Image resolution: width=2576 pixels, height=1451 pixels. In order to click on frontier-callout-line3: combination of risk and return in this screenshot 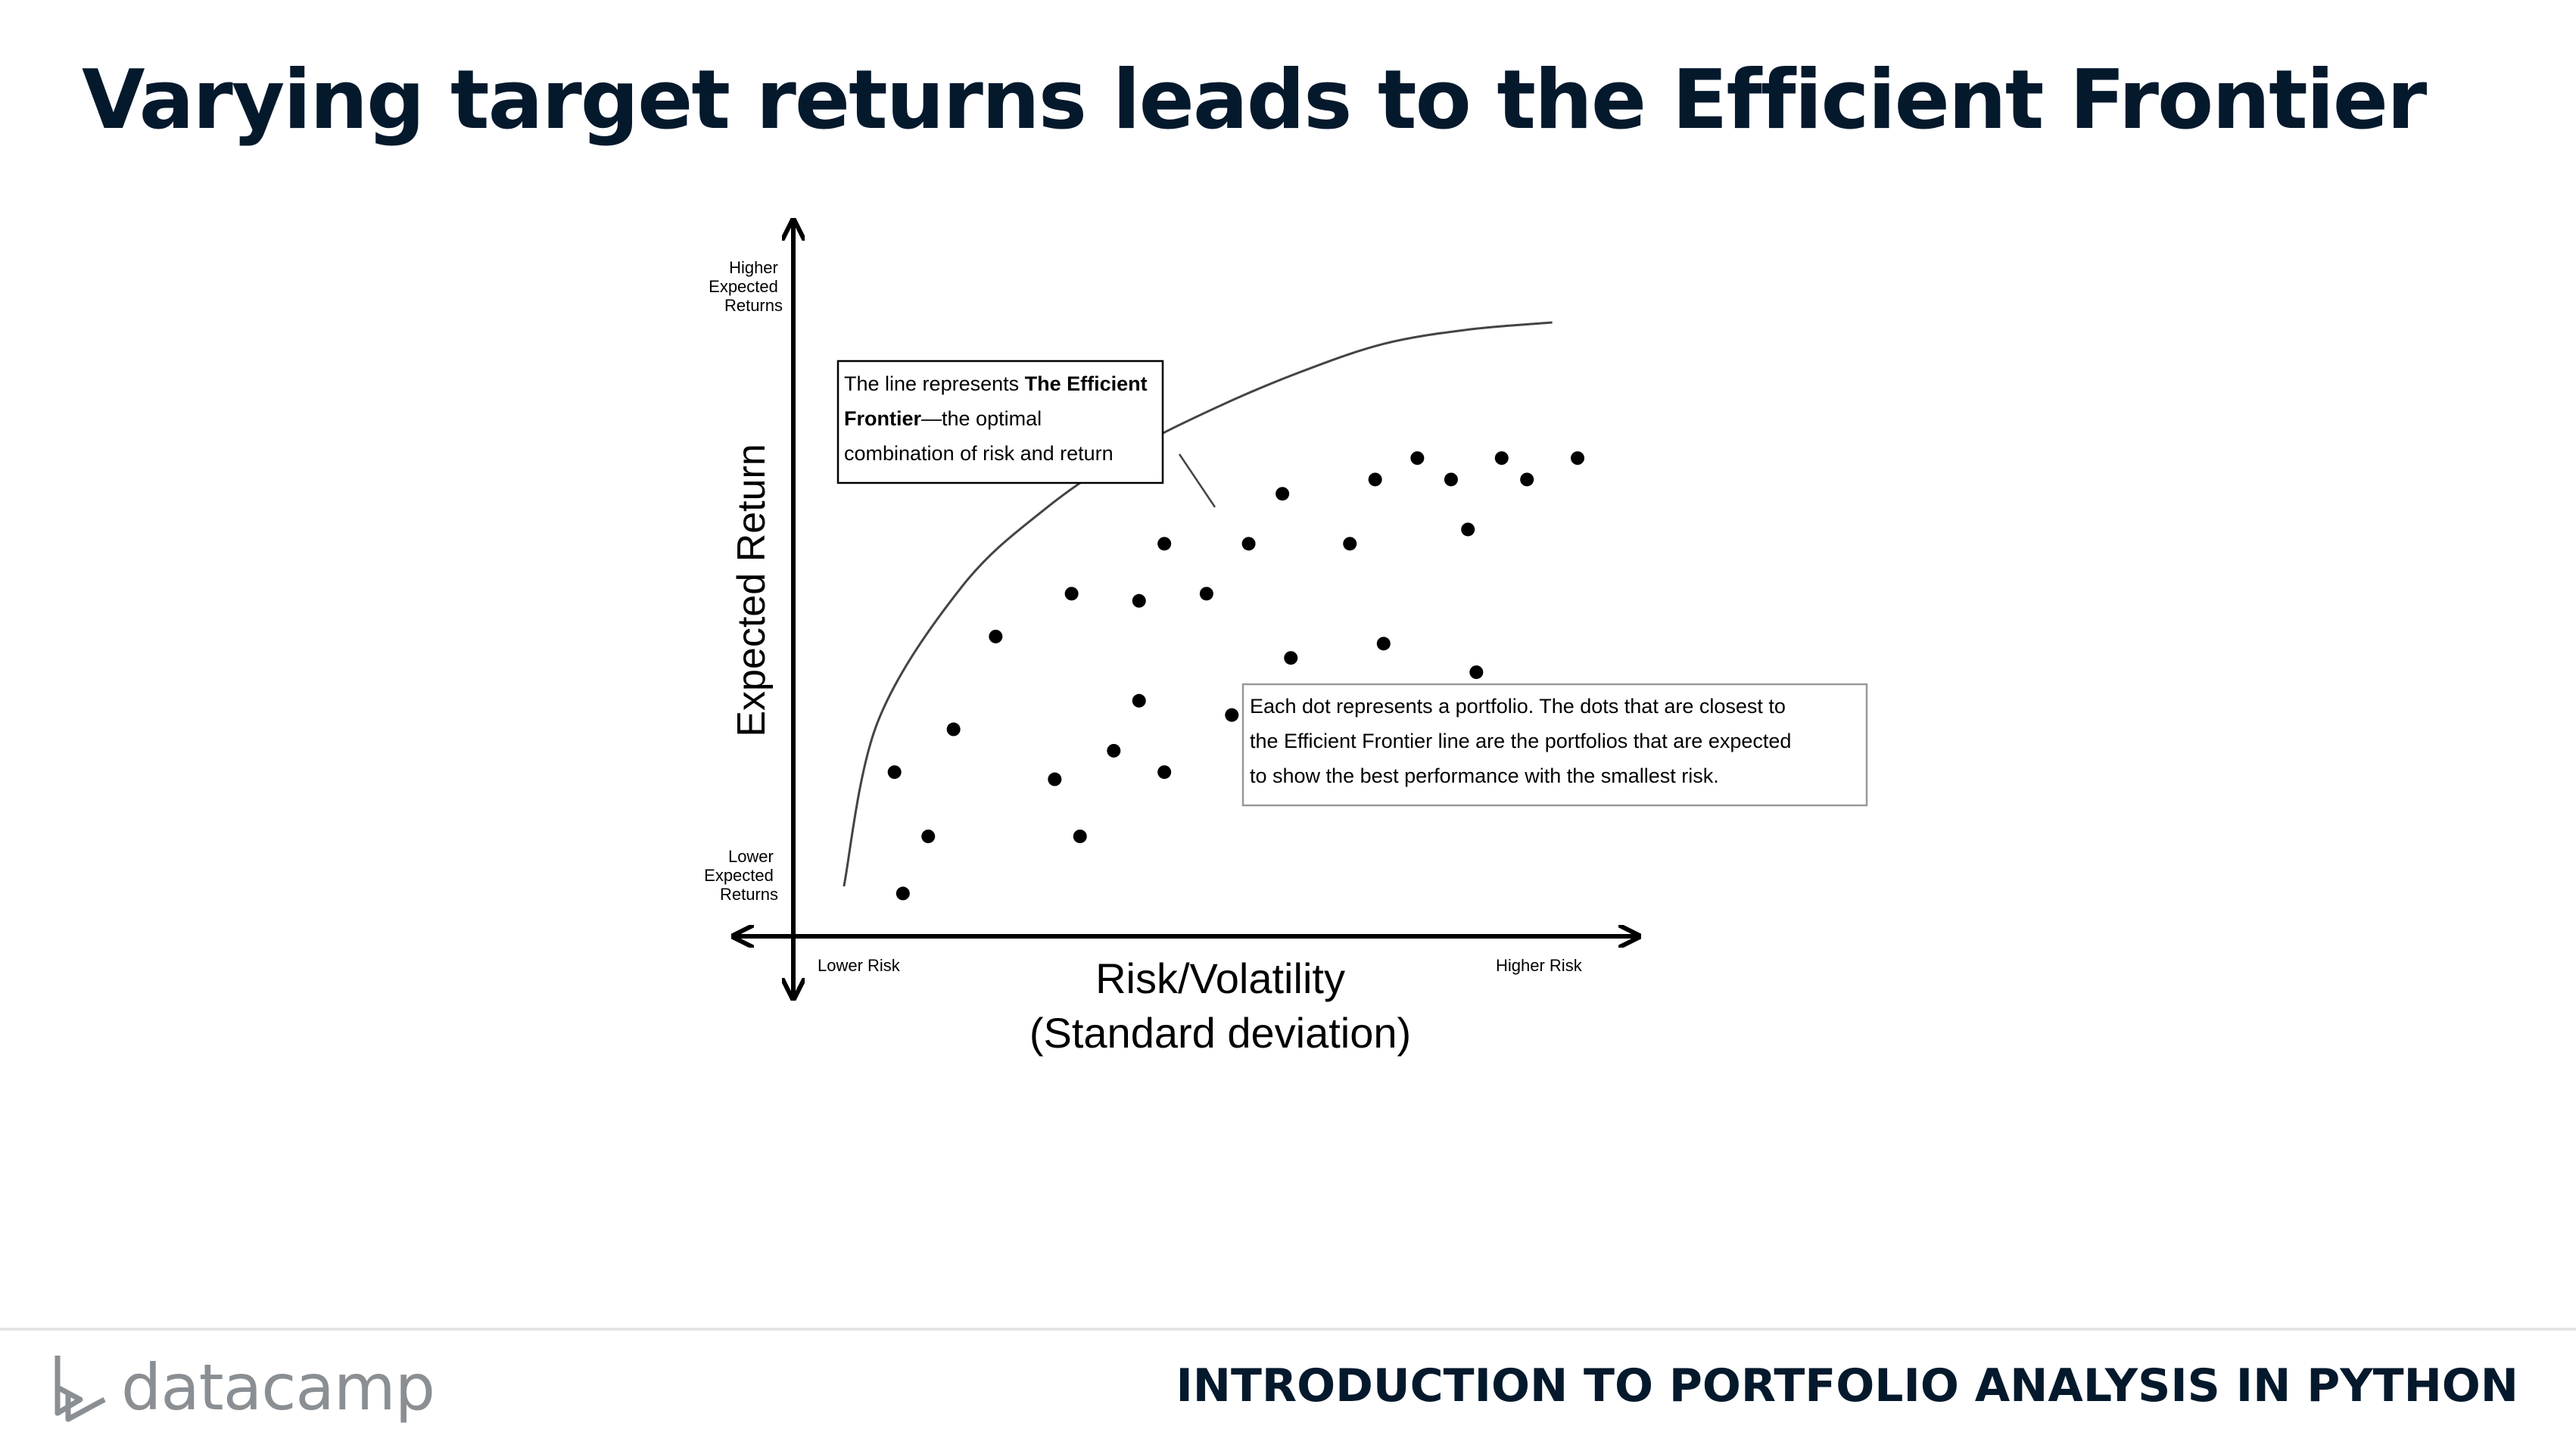, I will do `click(979, 454)`.